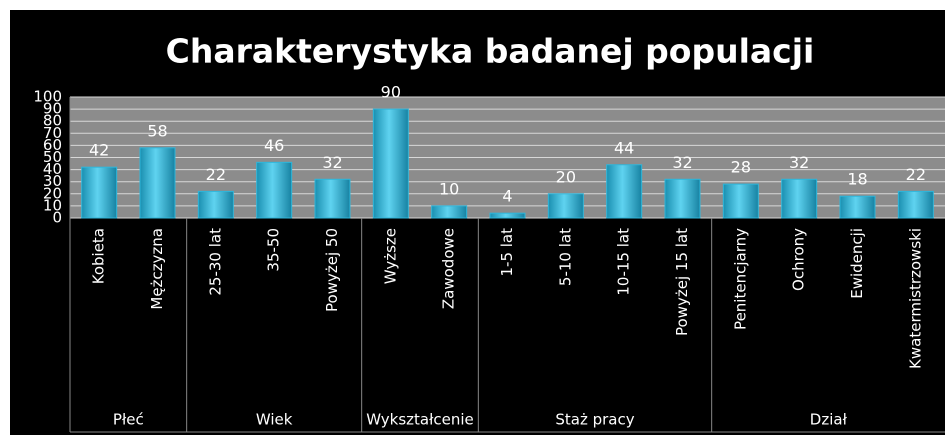 This screenshot has width=945, height=435. I want to click on data-label: 10, so click(449, 188).